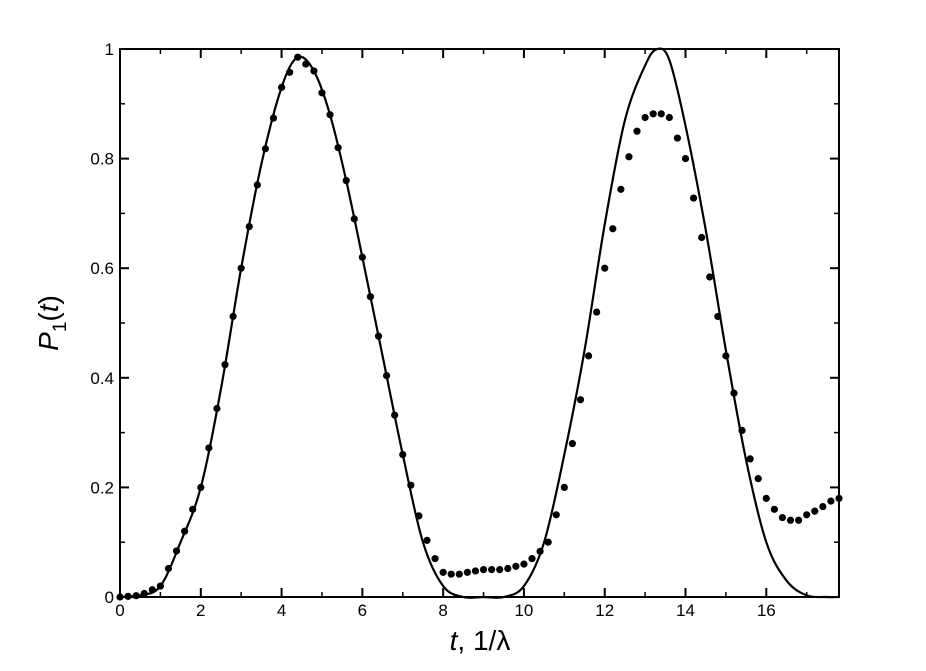 This screenshot has height=671, width=926. Describe the element at coordinates (281, 610) in the screenshot. I see `x-tick-label: 4` at that location.